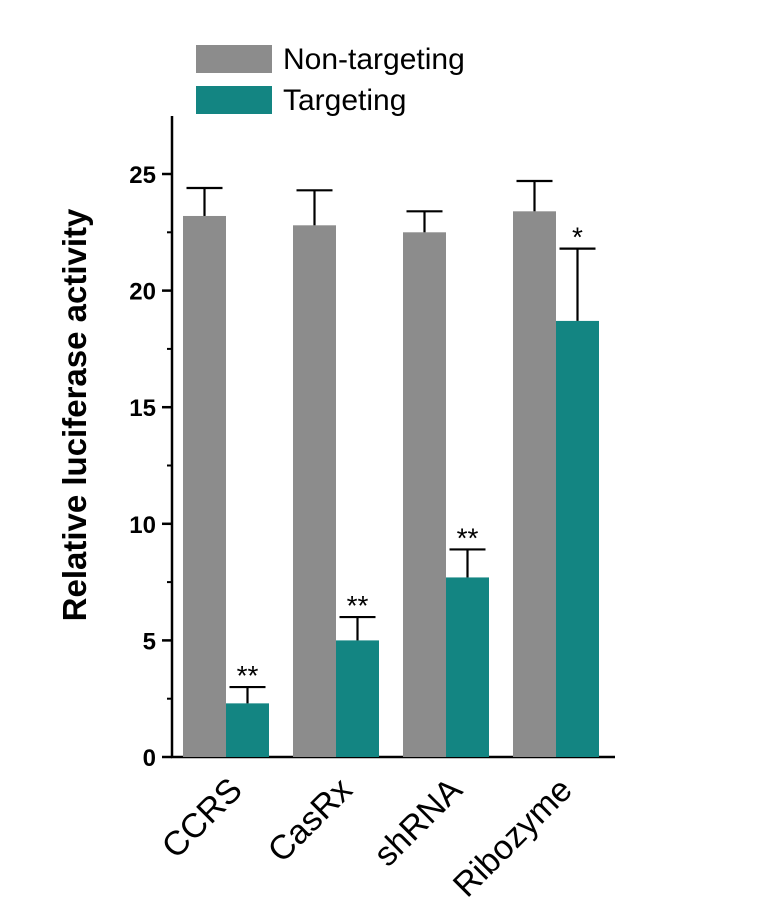 The image size is (758, 903). Describe the element at coordinates (202, 818) in the screenshot. I see `x-tick-label: CCRS` at that location.